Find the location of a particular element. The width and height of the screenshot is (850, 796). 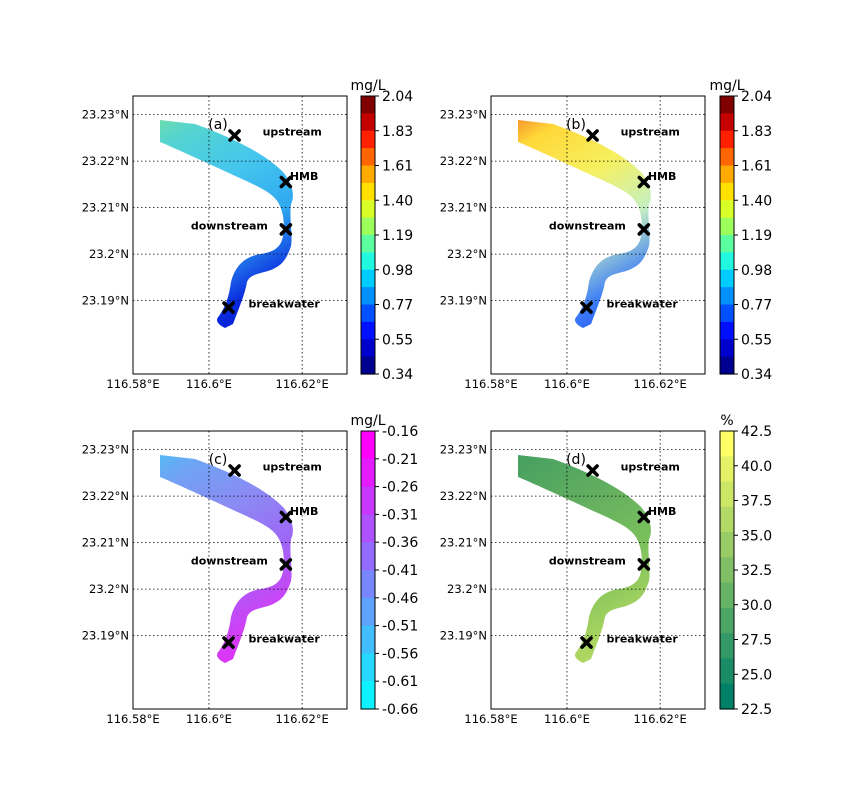

panel-label: (a) is located at coordinates (218, 125).